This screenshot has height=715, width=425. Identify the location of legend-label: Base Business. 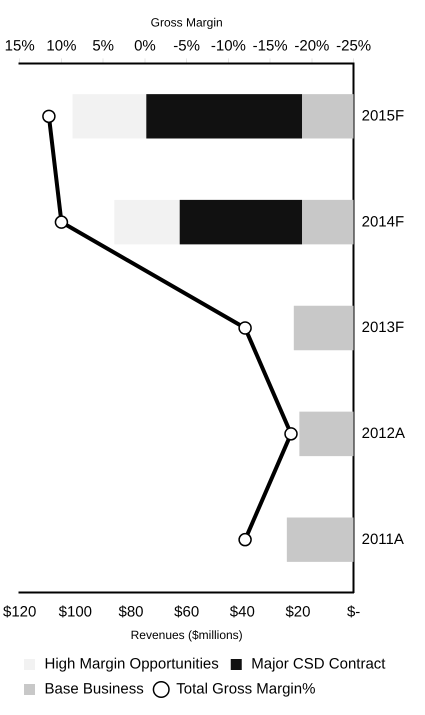
(94, 689).